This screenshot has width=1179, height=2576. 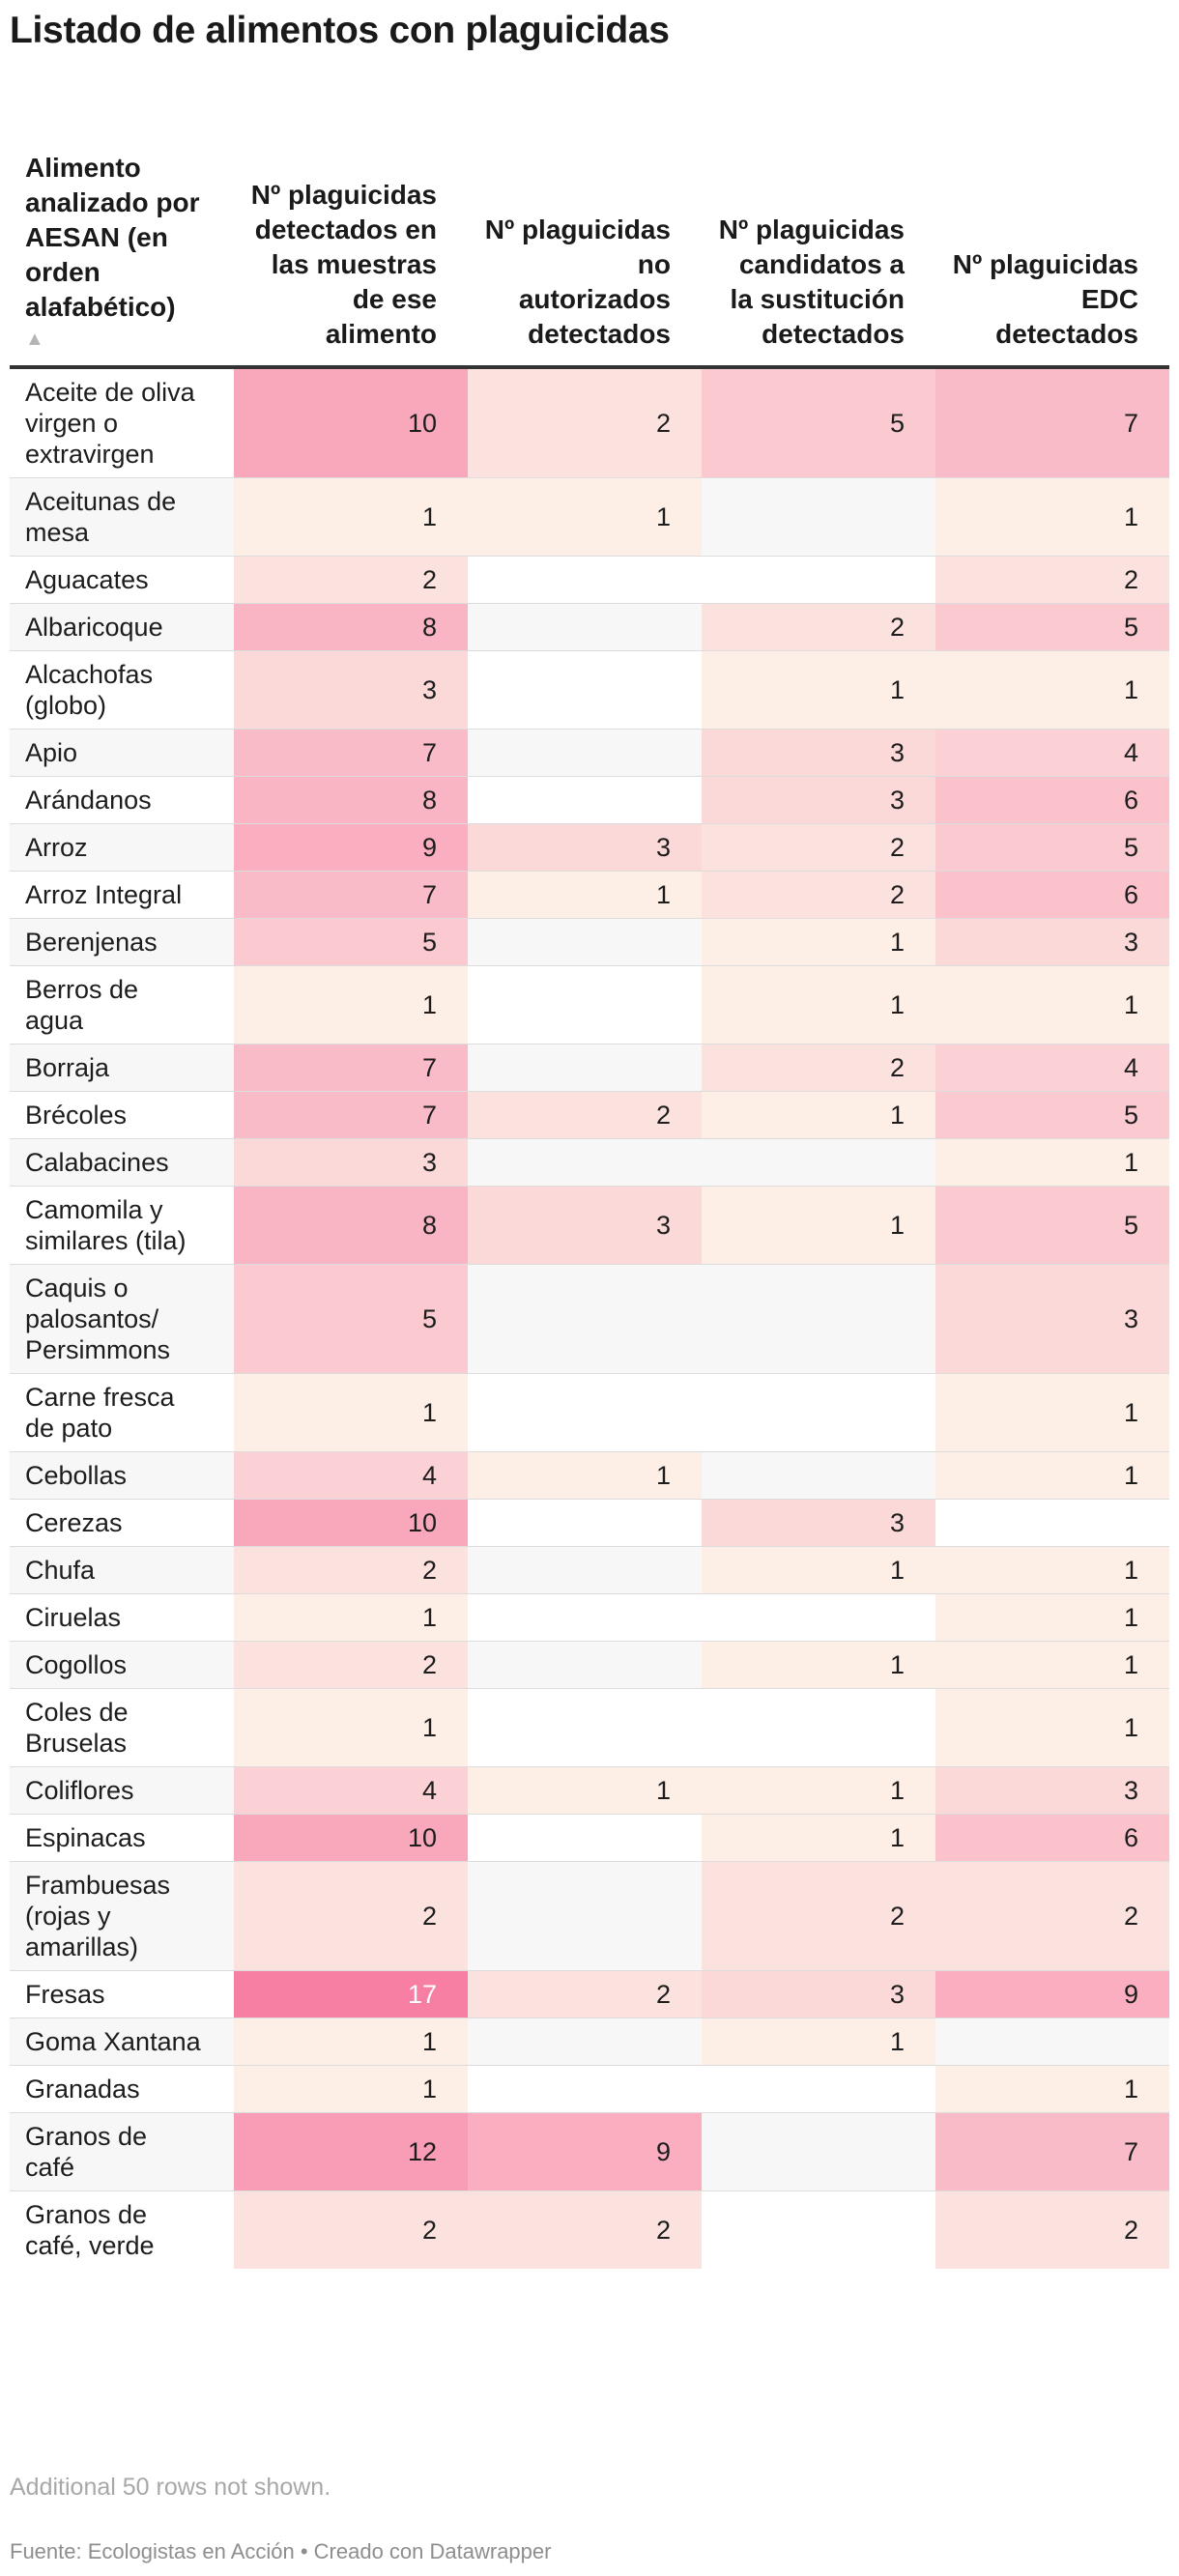 What do you see at coordinates (122, 800) in the screenshot?
I see `food-name-cell: Arándanos` at bounding box center [122, 800].